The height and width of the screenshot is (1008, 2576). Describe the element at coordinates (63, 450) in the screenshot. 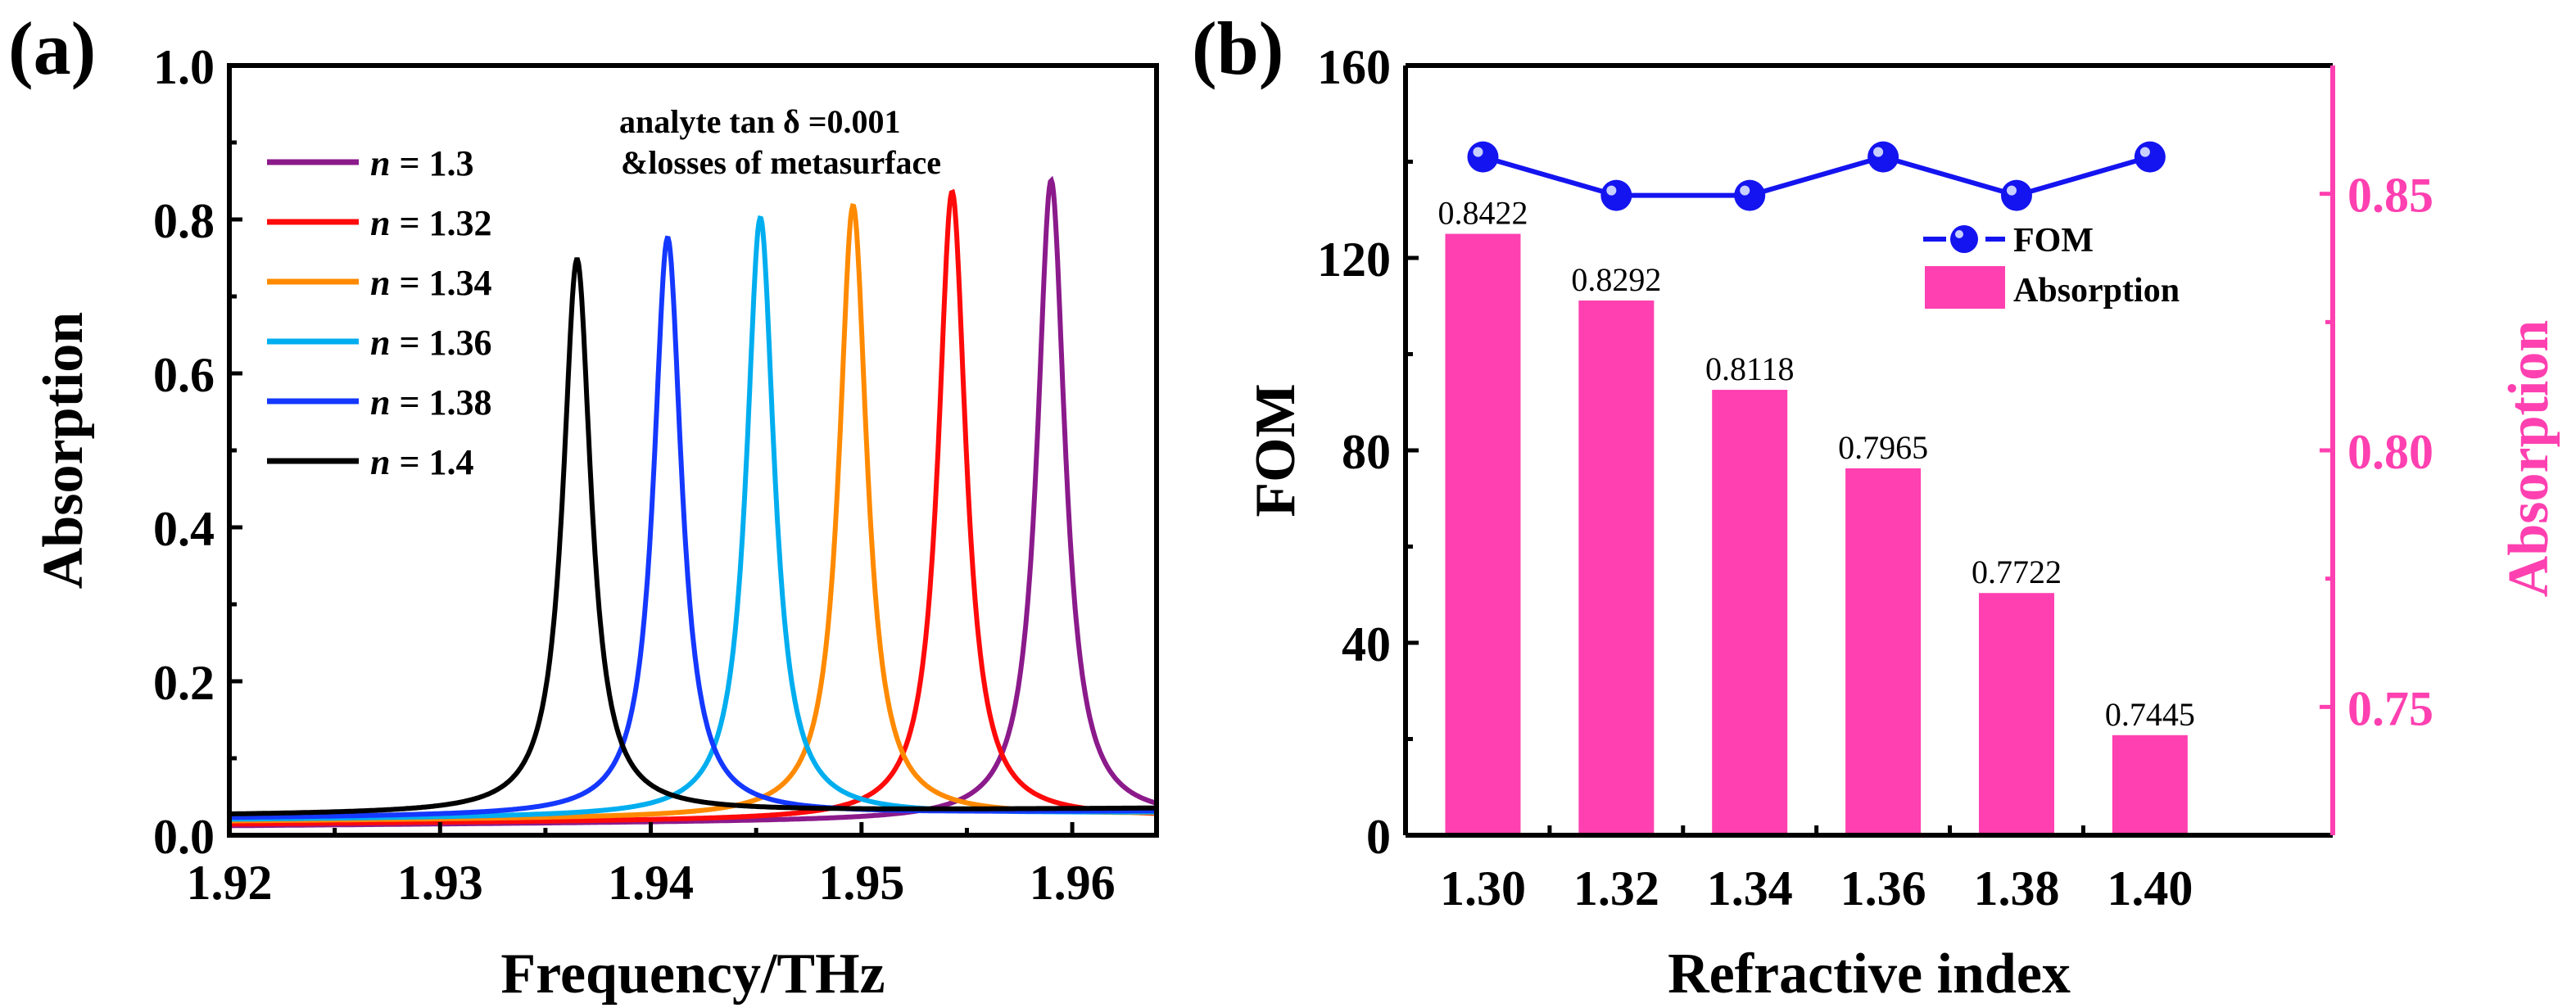

I see `y-axis-title: Absorption` at that location.